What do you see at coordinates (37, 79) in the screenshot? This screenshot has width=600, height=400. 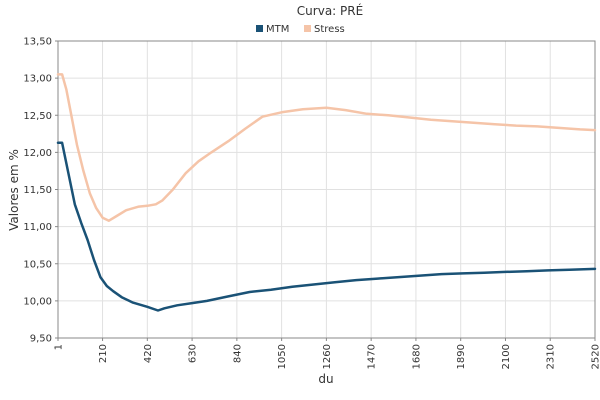 I see `y-tick-label: 13,00` at bounding box center [37, 79].